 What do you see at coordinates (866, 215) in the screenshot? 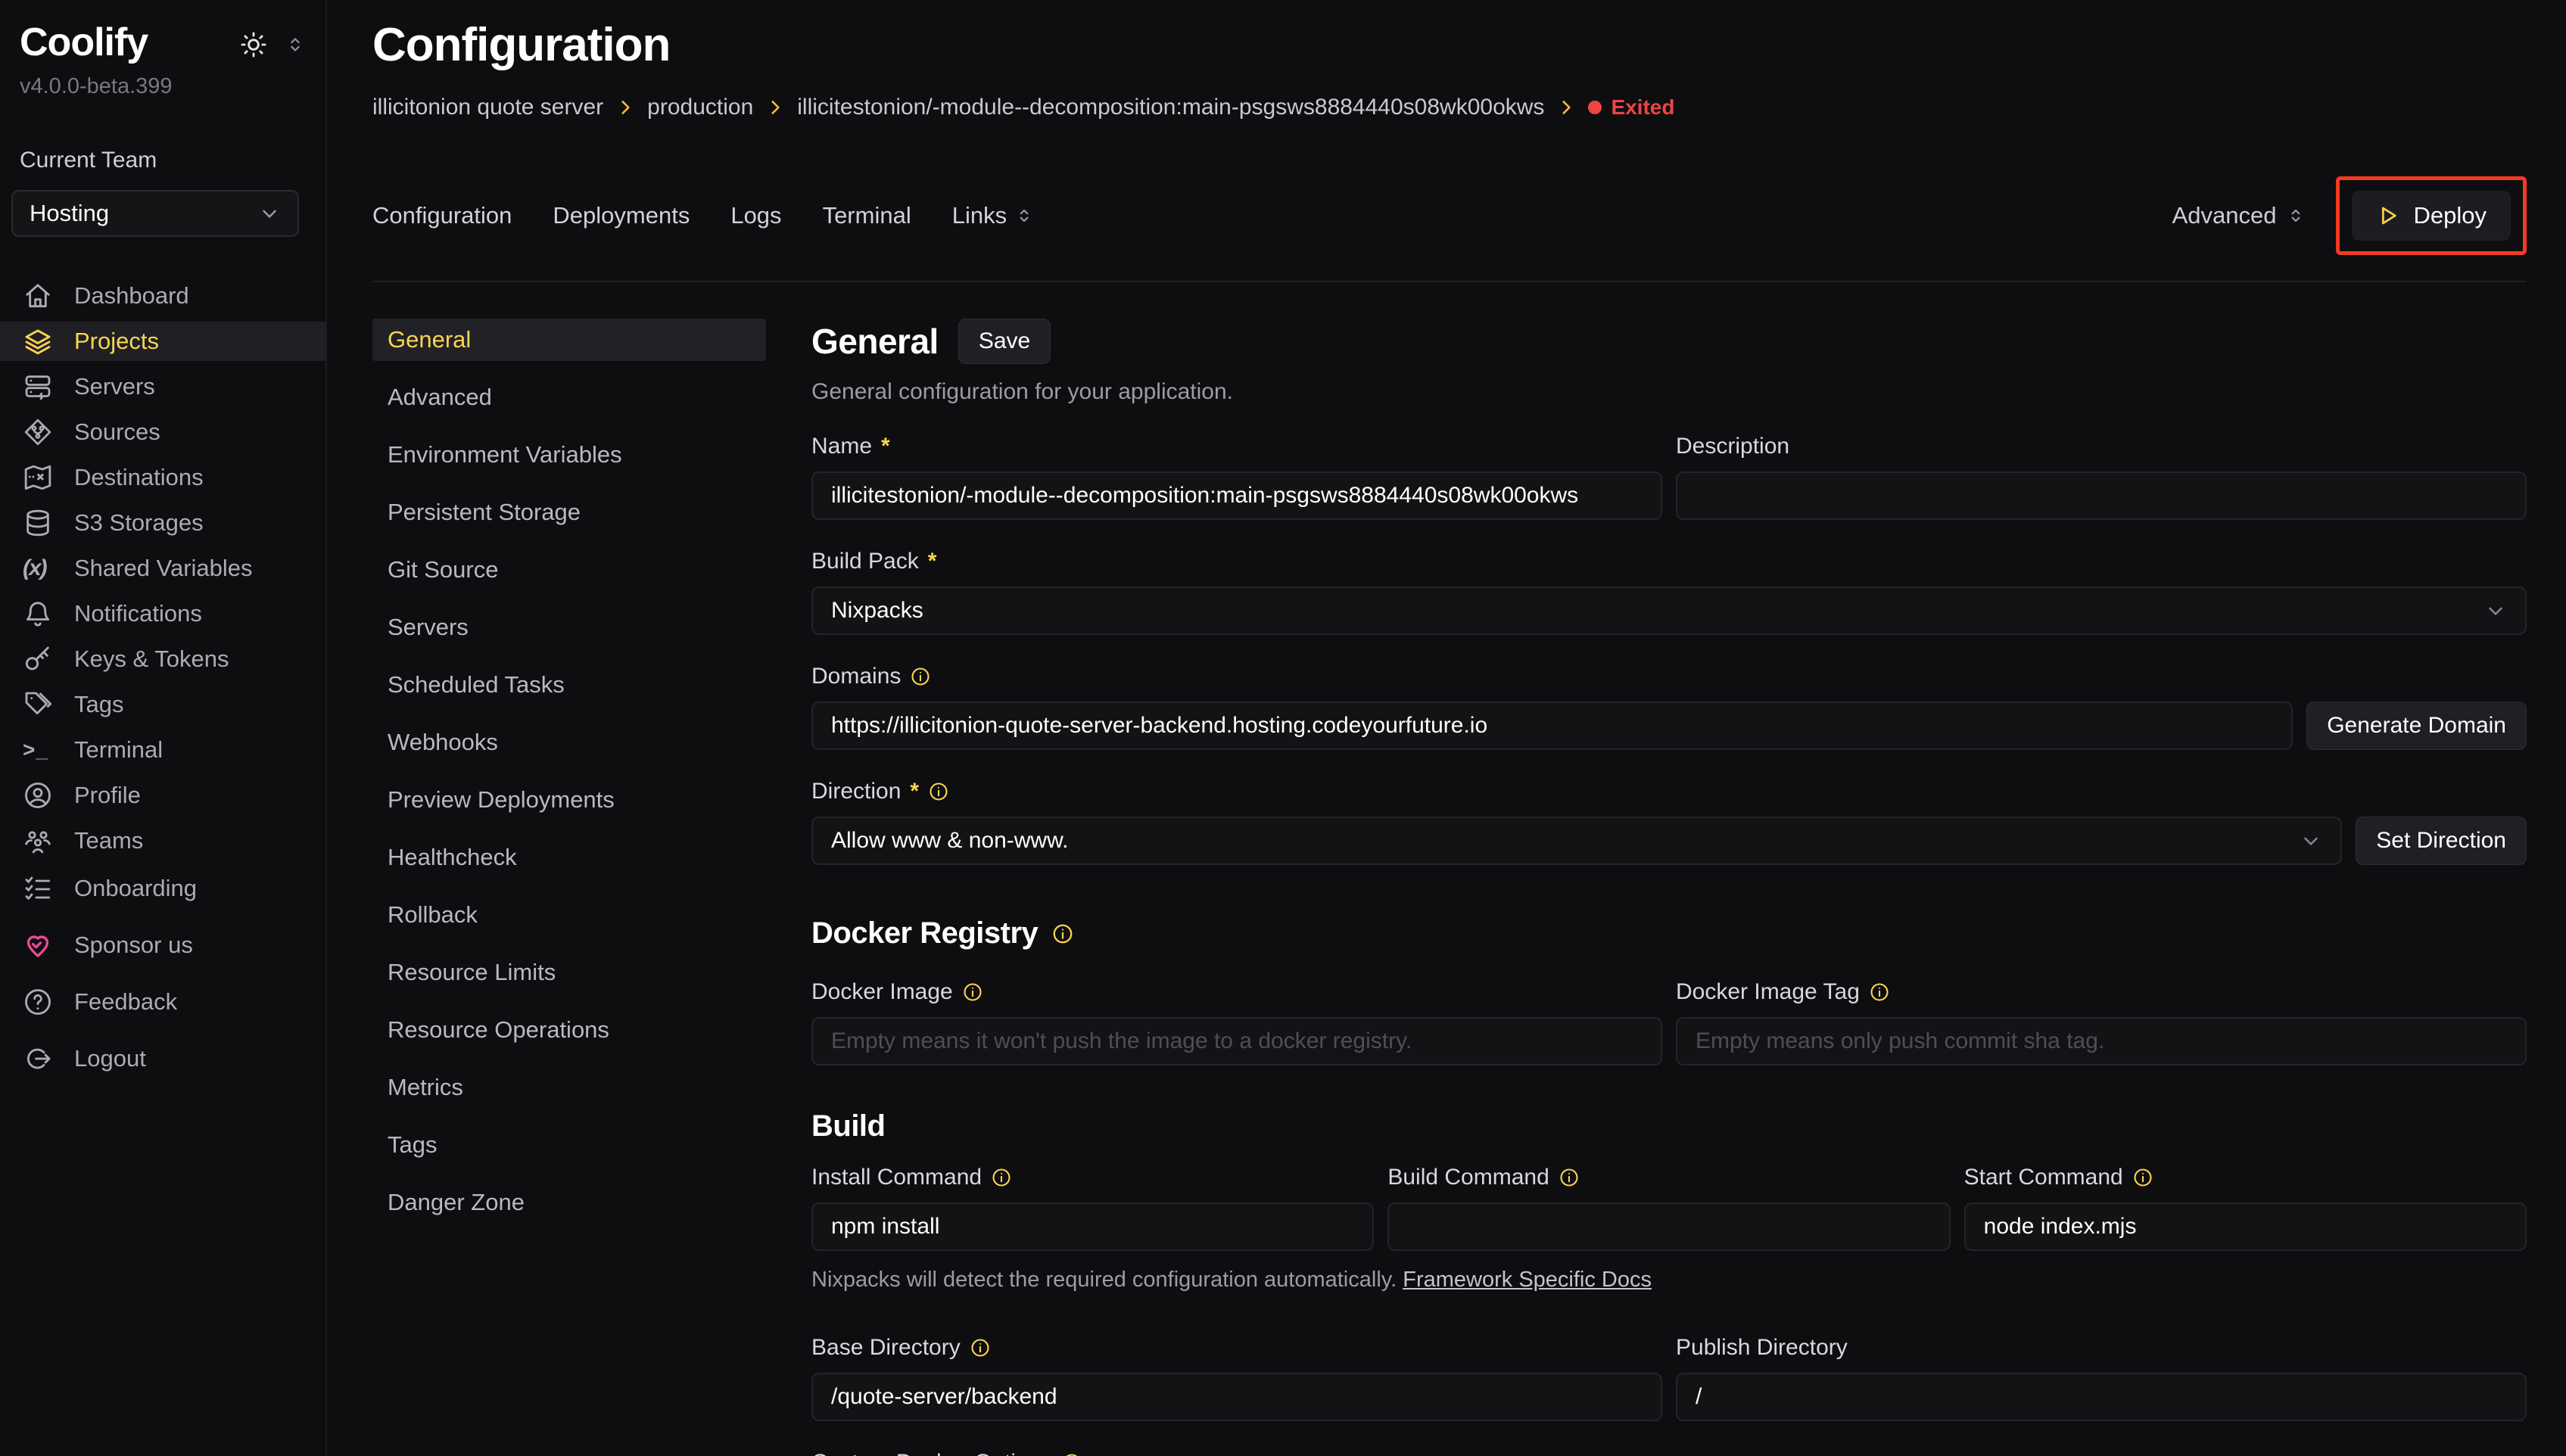
I see `tab-terminal: Terminal` at bounding box center [866, 215].